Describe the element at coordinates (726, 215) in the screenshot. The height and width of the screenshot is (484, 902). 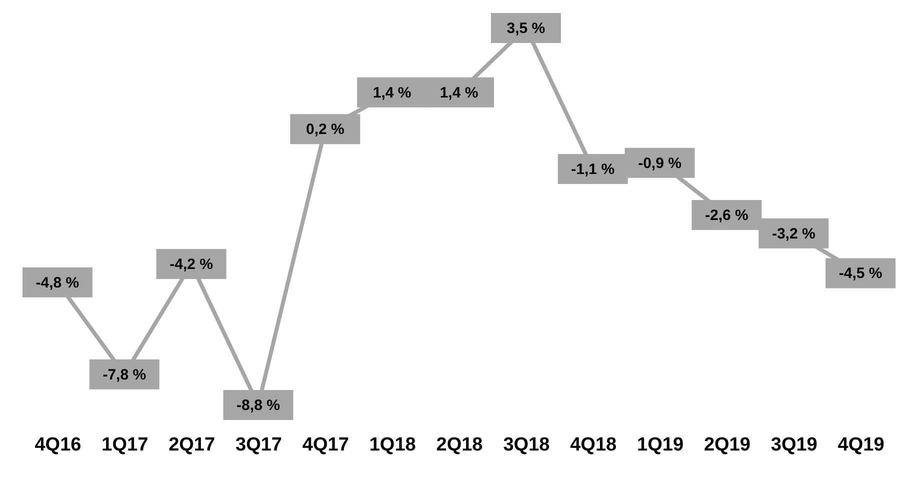
I see `data-label: -2,6 %` at that location.